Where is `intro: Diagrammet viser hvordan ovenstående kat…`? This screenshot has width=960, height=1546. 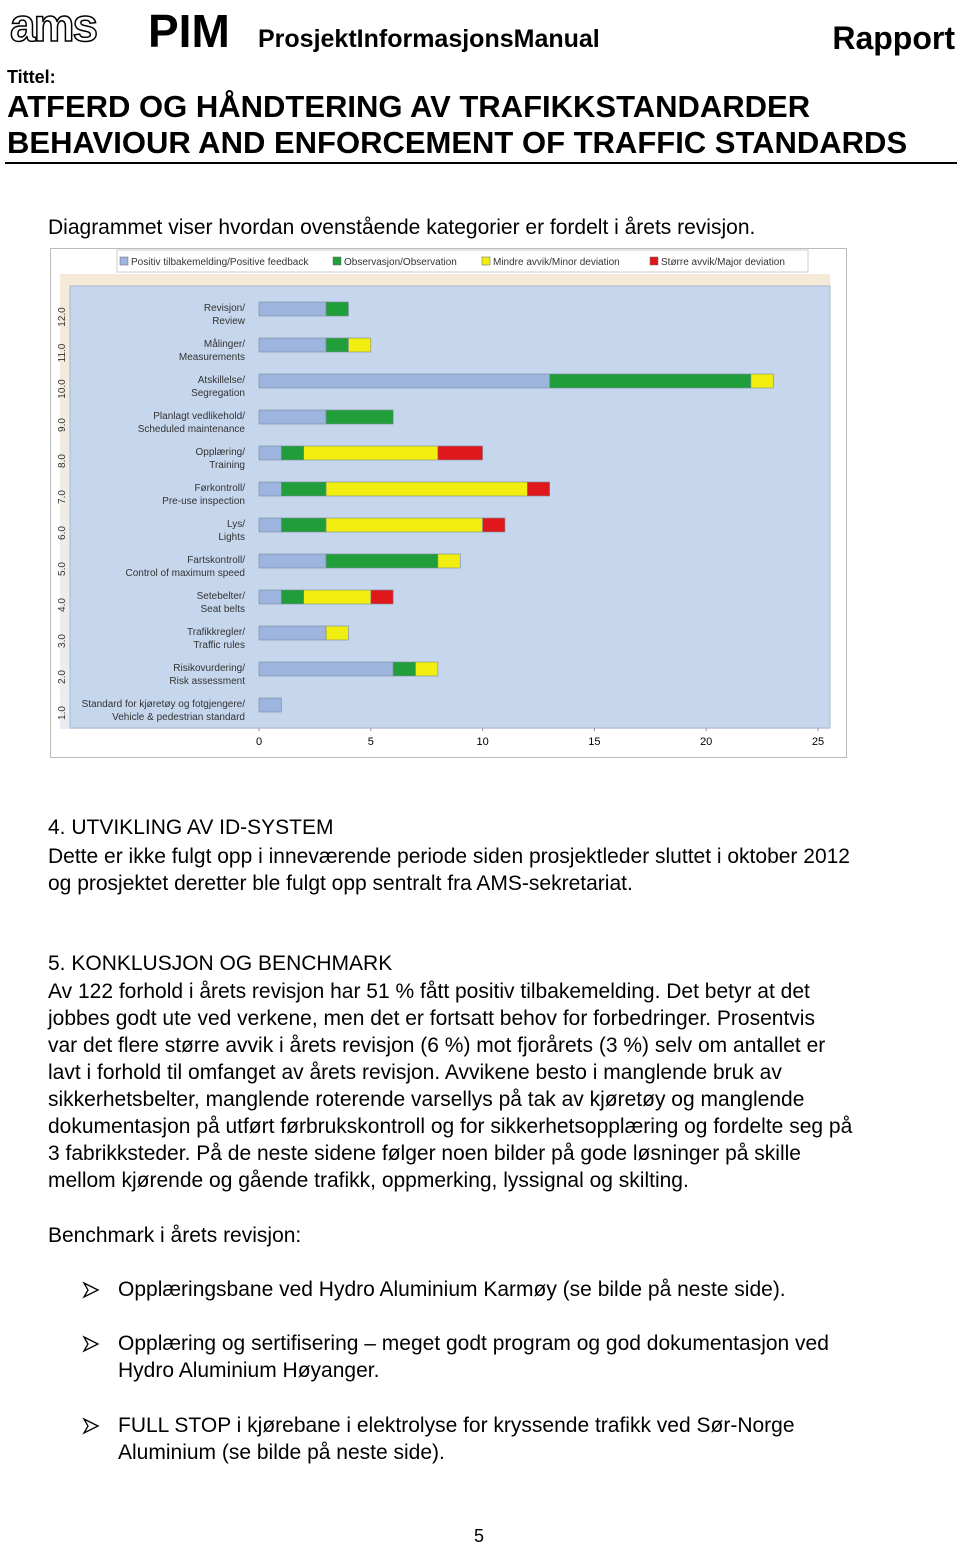 intro: Diagrammet viser hvordan ovenstående kat… is located at coordinates (402, 227).